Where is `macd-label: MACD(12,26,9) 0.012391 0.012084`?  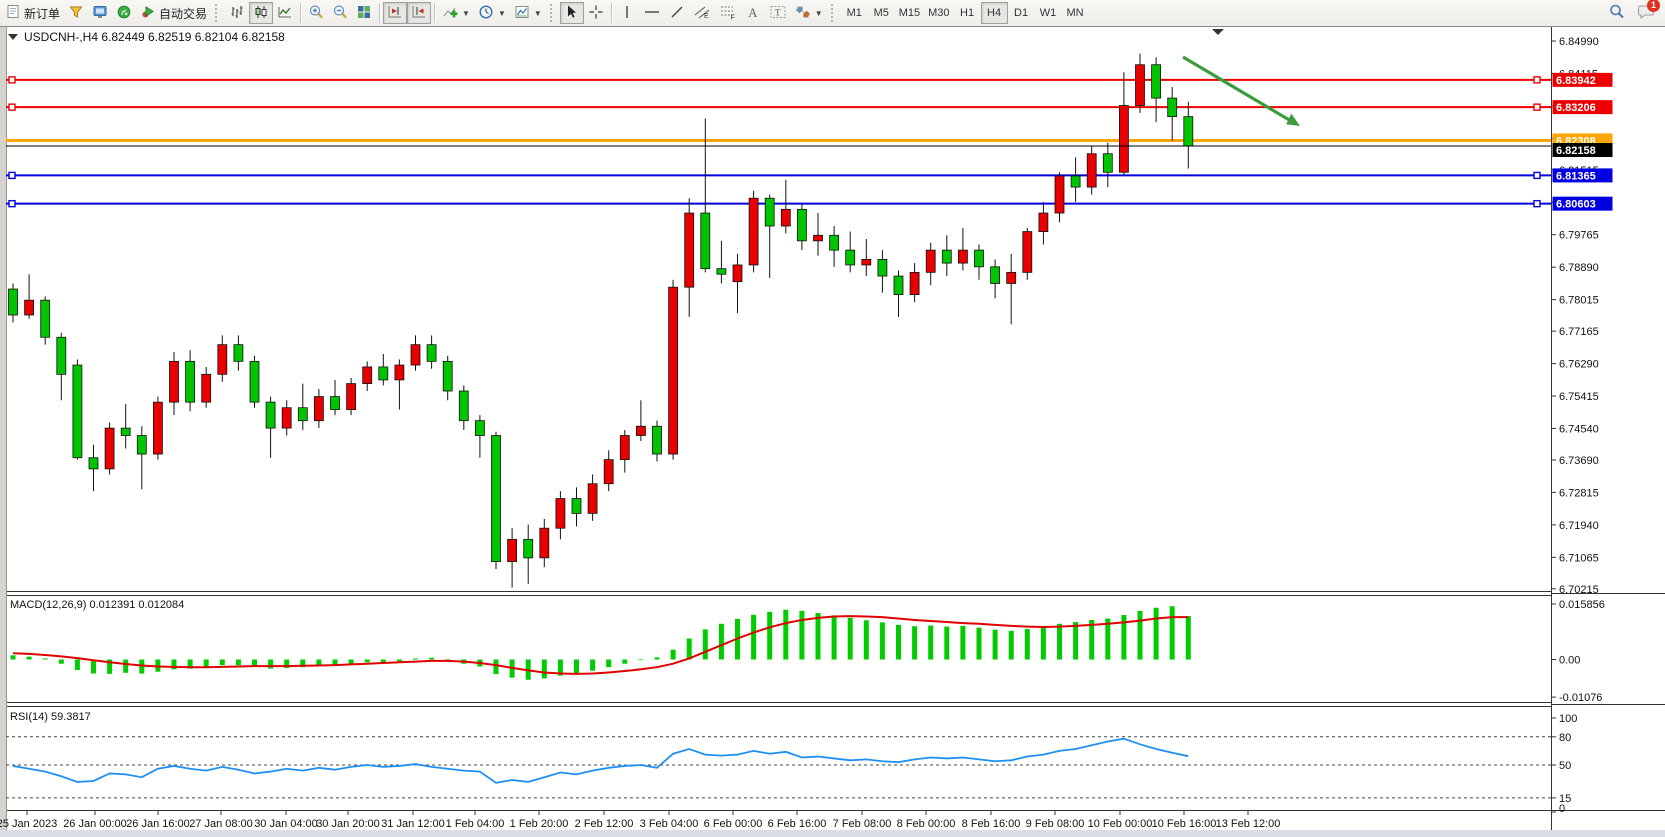 macd-label: MACD(12,26,9) 0.012391 0.012084 is located at coordinates (97, 605).